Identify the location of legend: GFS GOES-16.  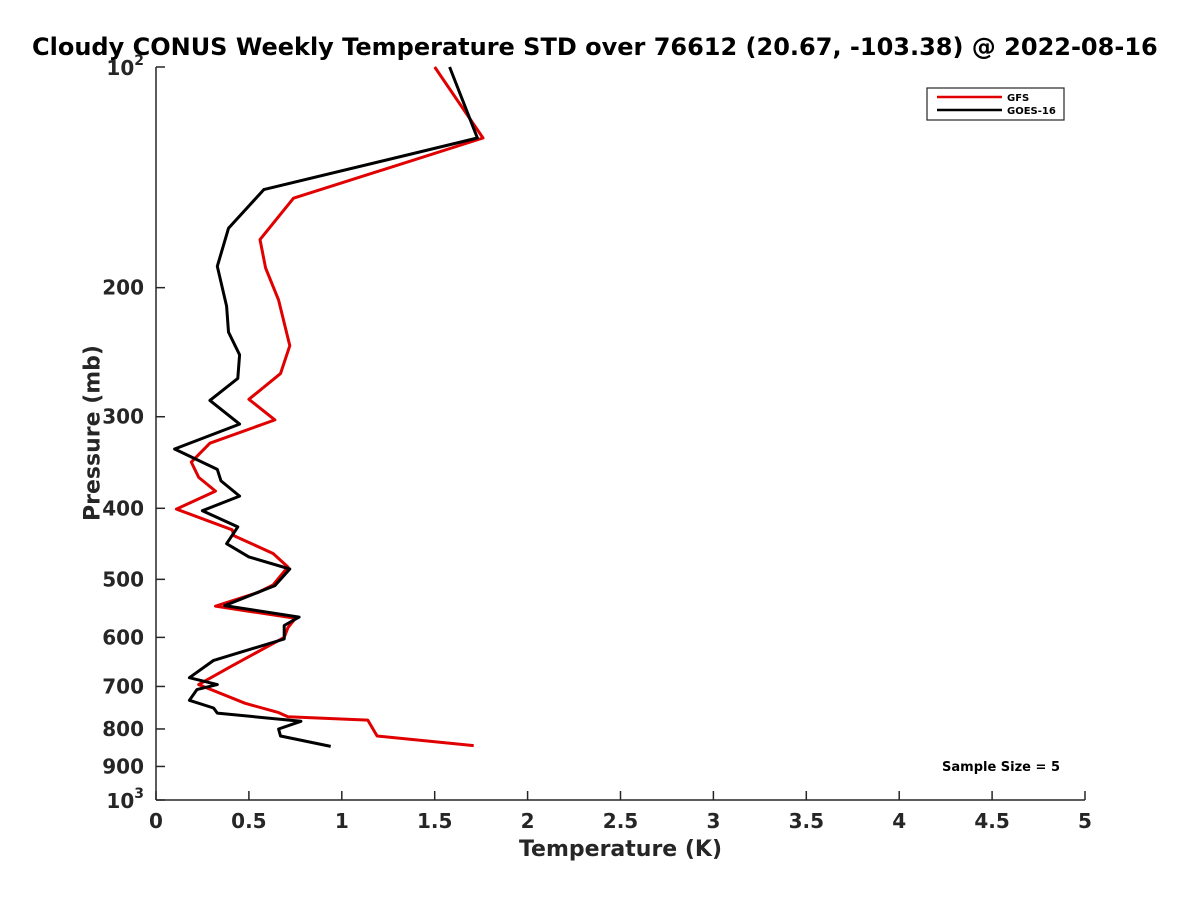
(995, 104).